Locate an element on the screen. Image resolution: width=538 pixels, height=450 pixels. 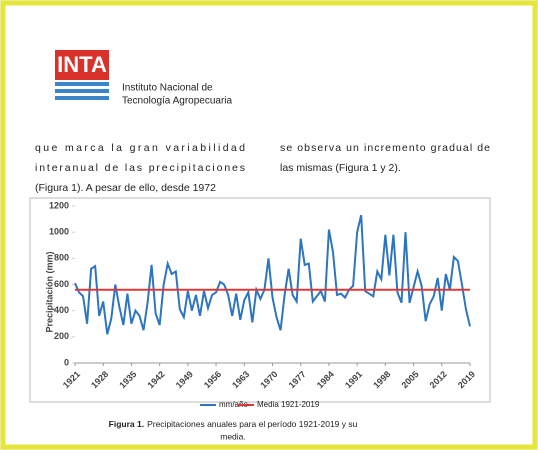
body-text-line: interanual de las precipitaciones is located at coordinates (140, 168).